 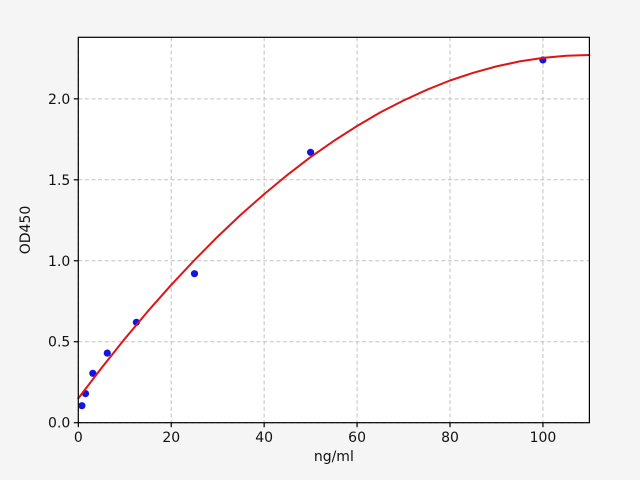 What do you see at coordinates (59, 181) in the screenshot?
I see `y-tick-label: 1.5` at bounding box center [59, 181].